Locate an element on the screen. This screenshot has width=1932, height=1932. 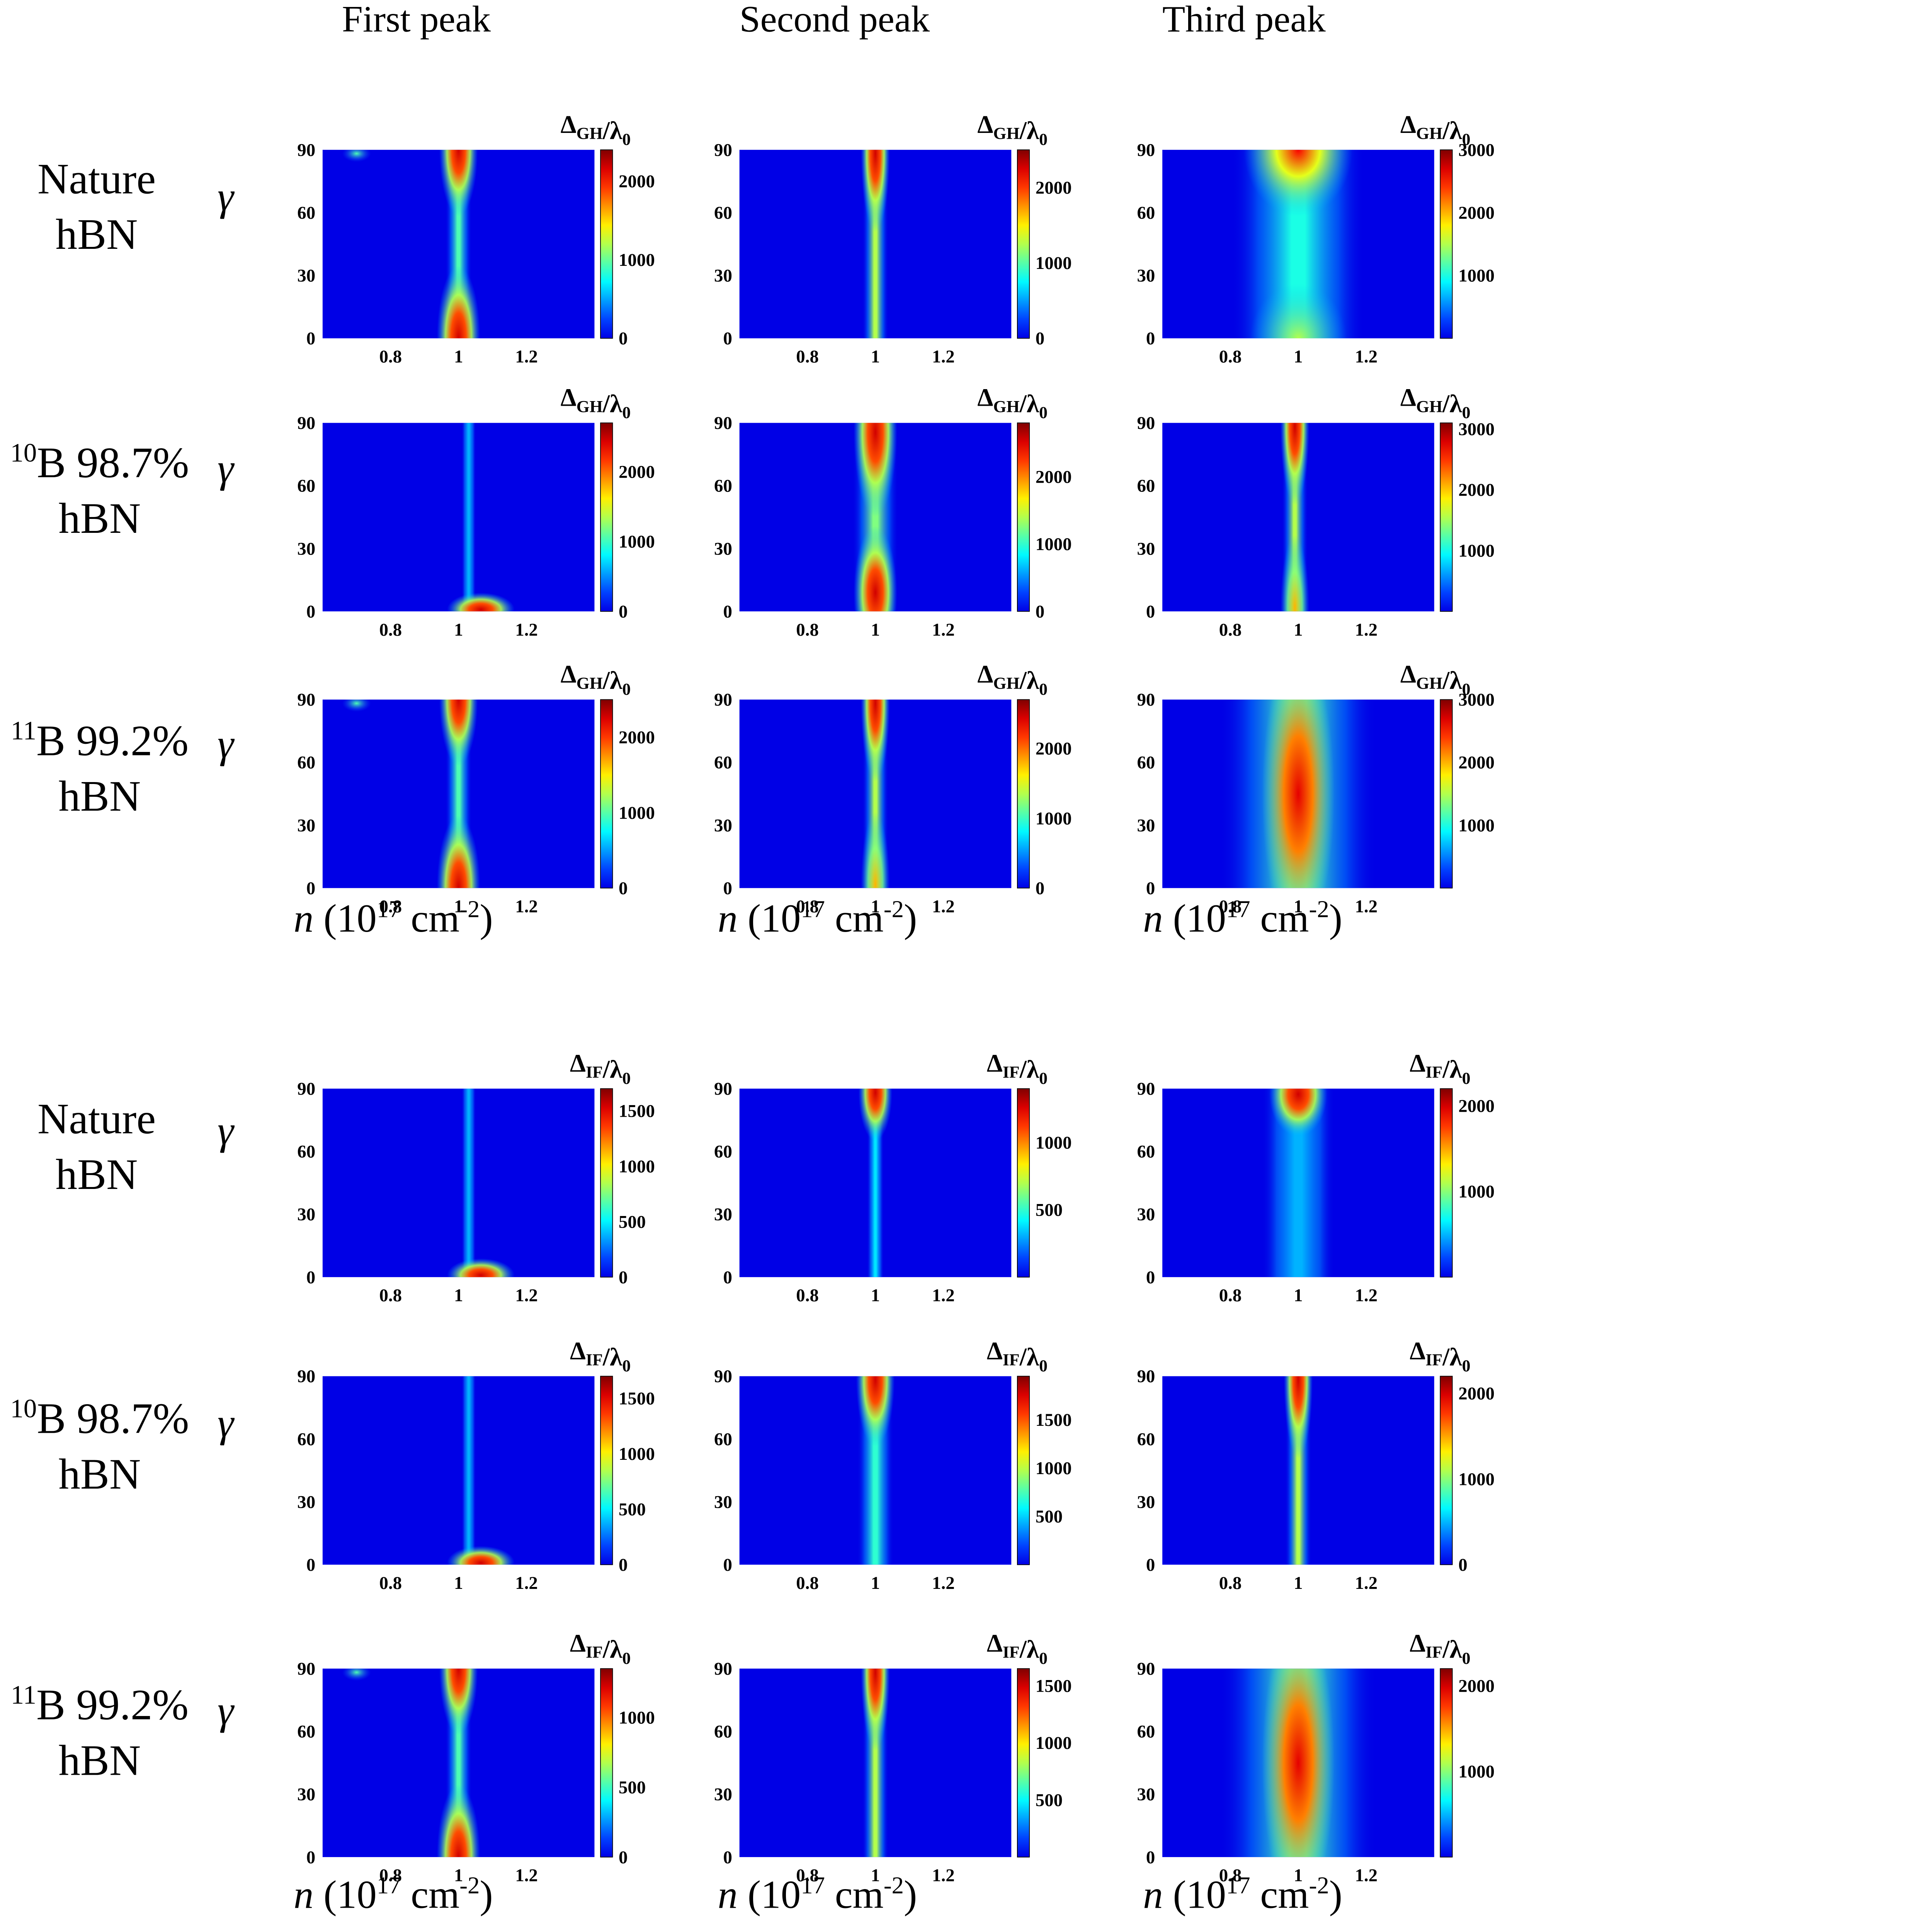
heatmap-panel: 0.8 1 1.2 0 30 60 90 1000 2000 3000 ΔGH/λ0 is located at coordinates (1310, 510).